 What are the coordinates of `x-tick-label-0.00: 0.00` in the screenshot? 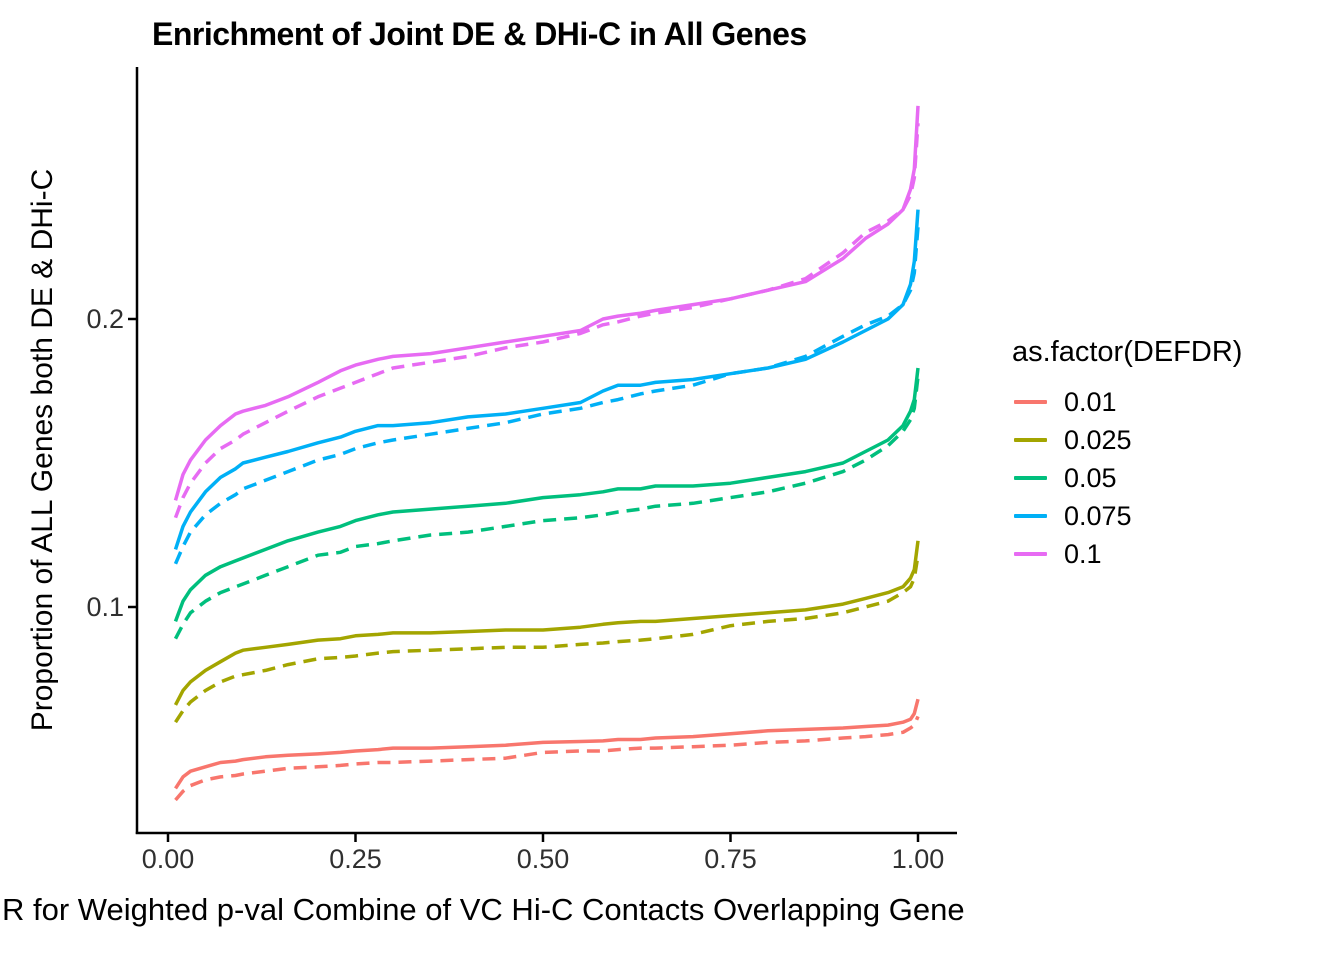 It's located at (168, 859).